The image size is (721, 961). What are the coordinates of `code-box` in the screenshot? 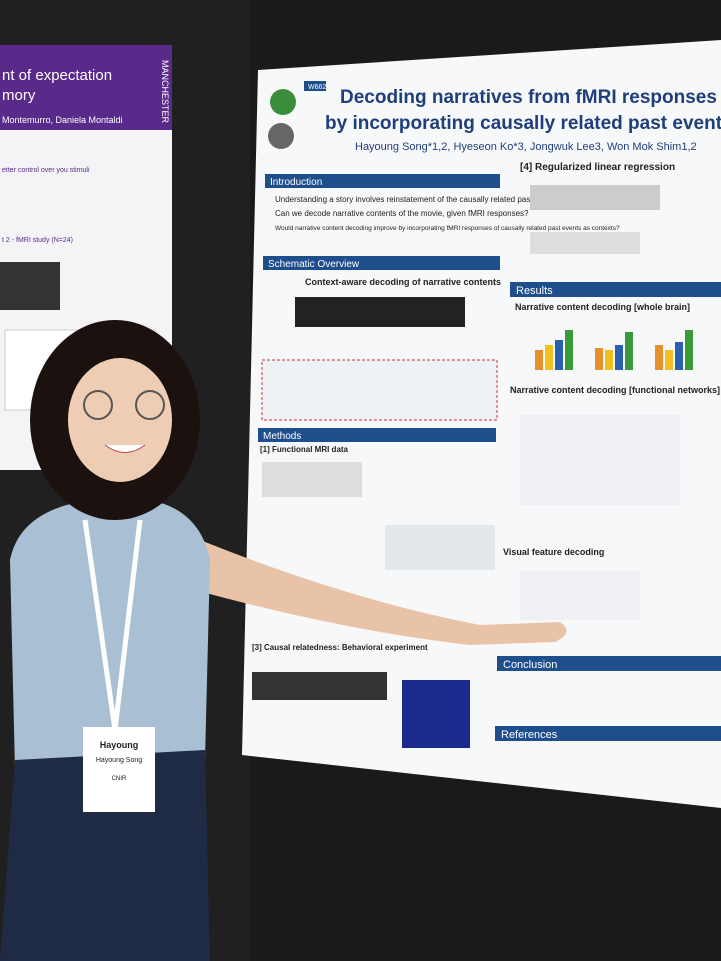 It's located at (315, 86).